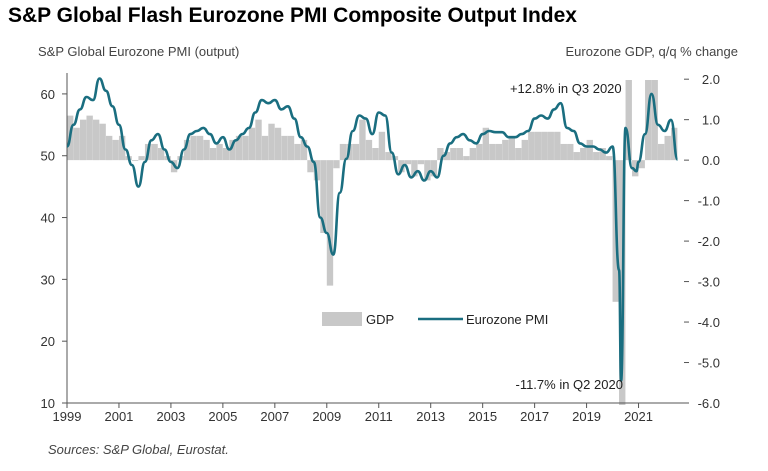 The height and width of the screenshot is (471, 768). Describe the element at coordinates (48, 156) in the screenshot. I see `left-tick-label: 50` at that location.